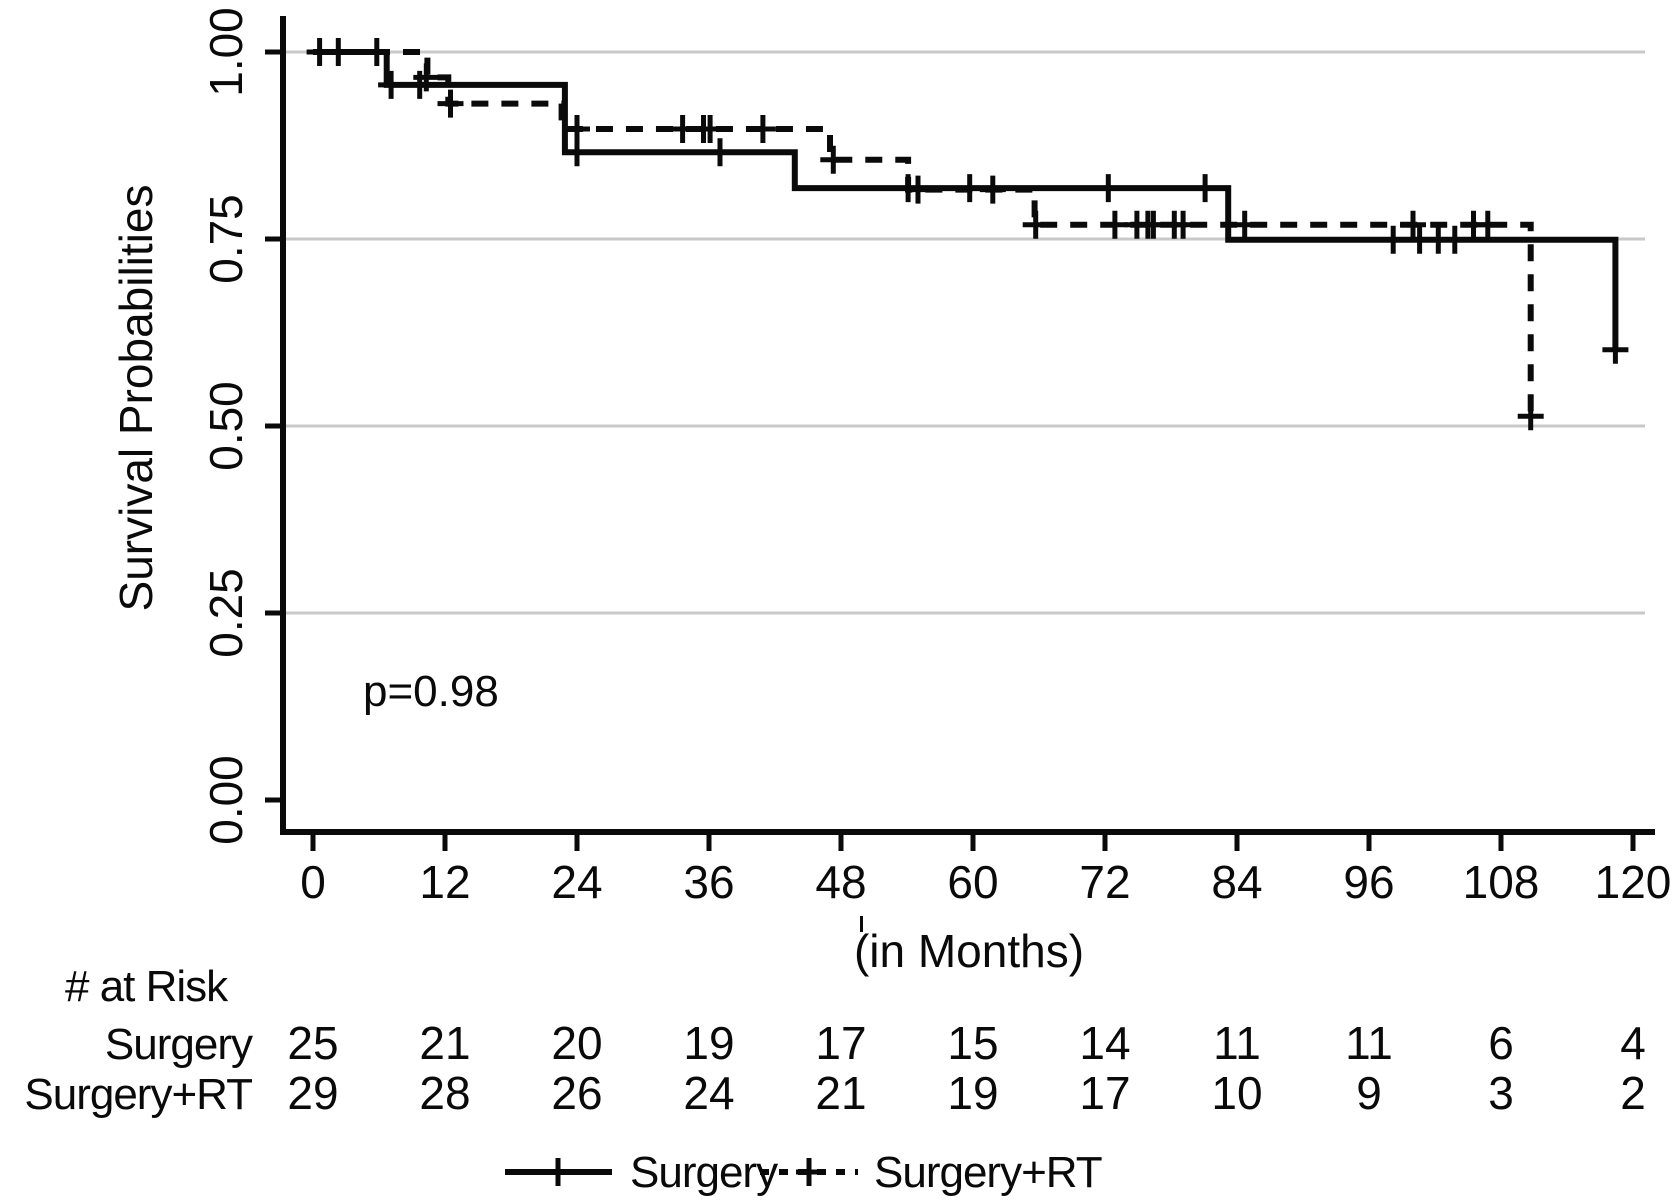 The height and width of the screenshot is (1203, 1675). I want to click on legend-censor-mark-solid, so click(558, 1172).